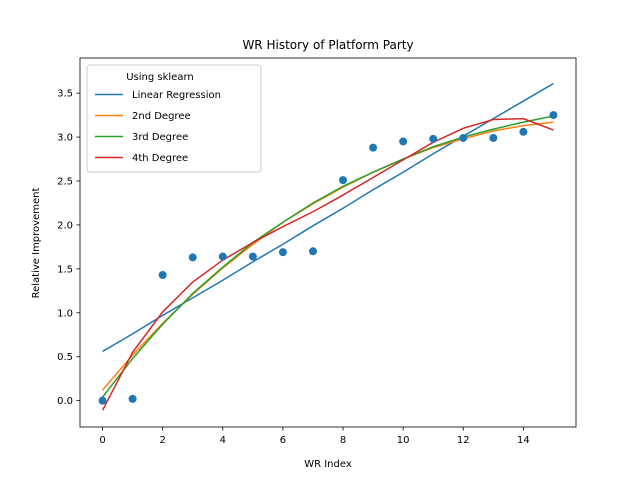 The width and height of the screenshot is (640, 480). Describe the element at coordinates (65, 182) in the screenshot. I see `y-tick-label: 2.5` at that location.